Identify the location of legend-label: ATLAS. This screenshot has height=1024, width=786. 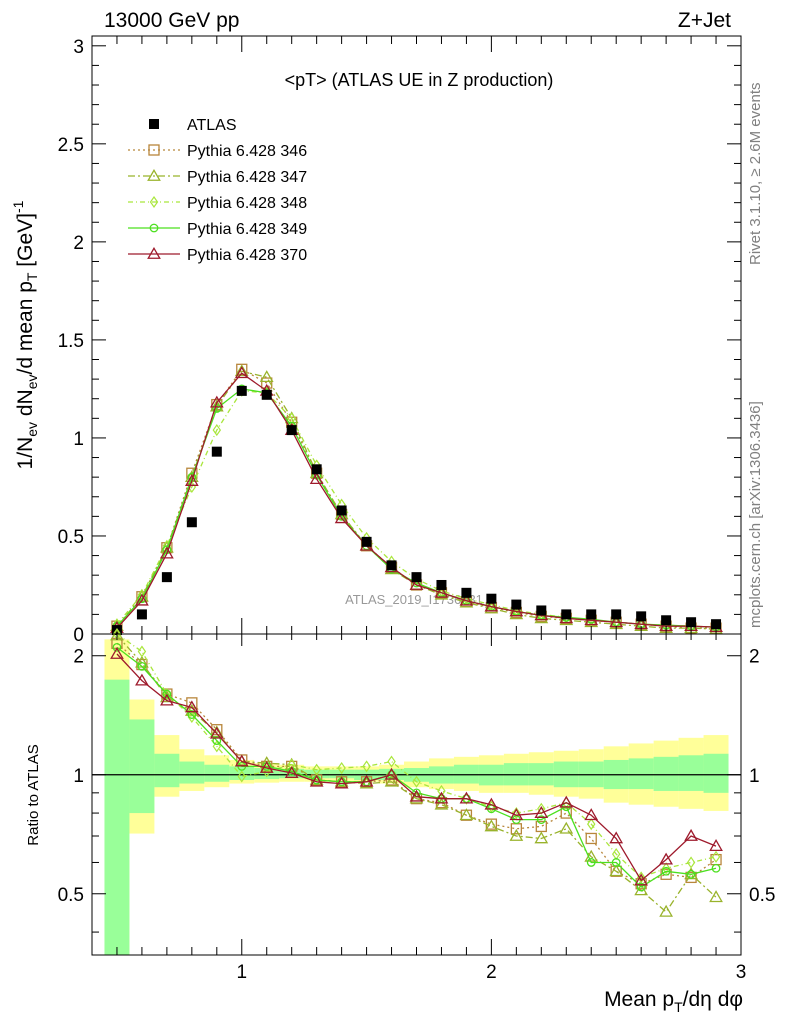
(212, 125).